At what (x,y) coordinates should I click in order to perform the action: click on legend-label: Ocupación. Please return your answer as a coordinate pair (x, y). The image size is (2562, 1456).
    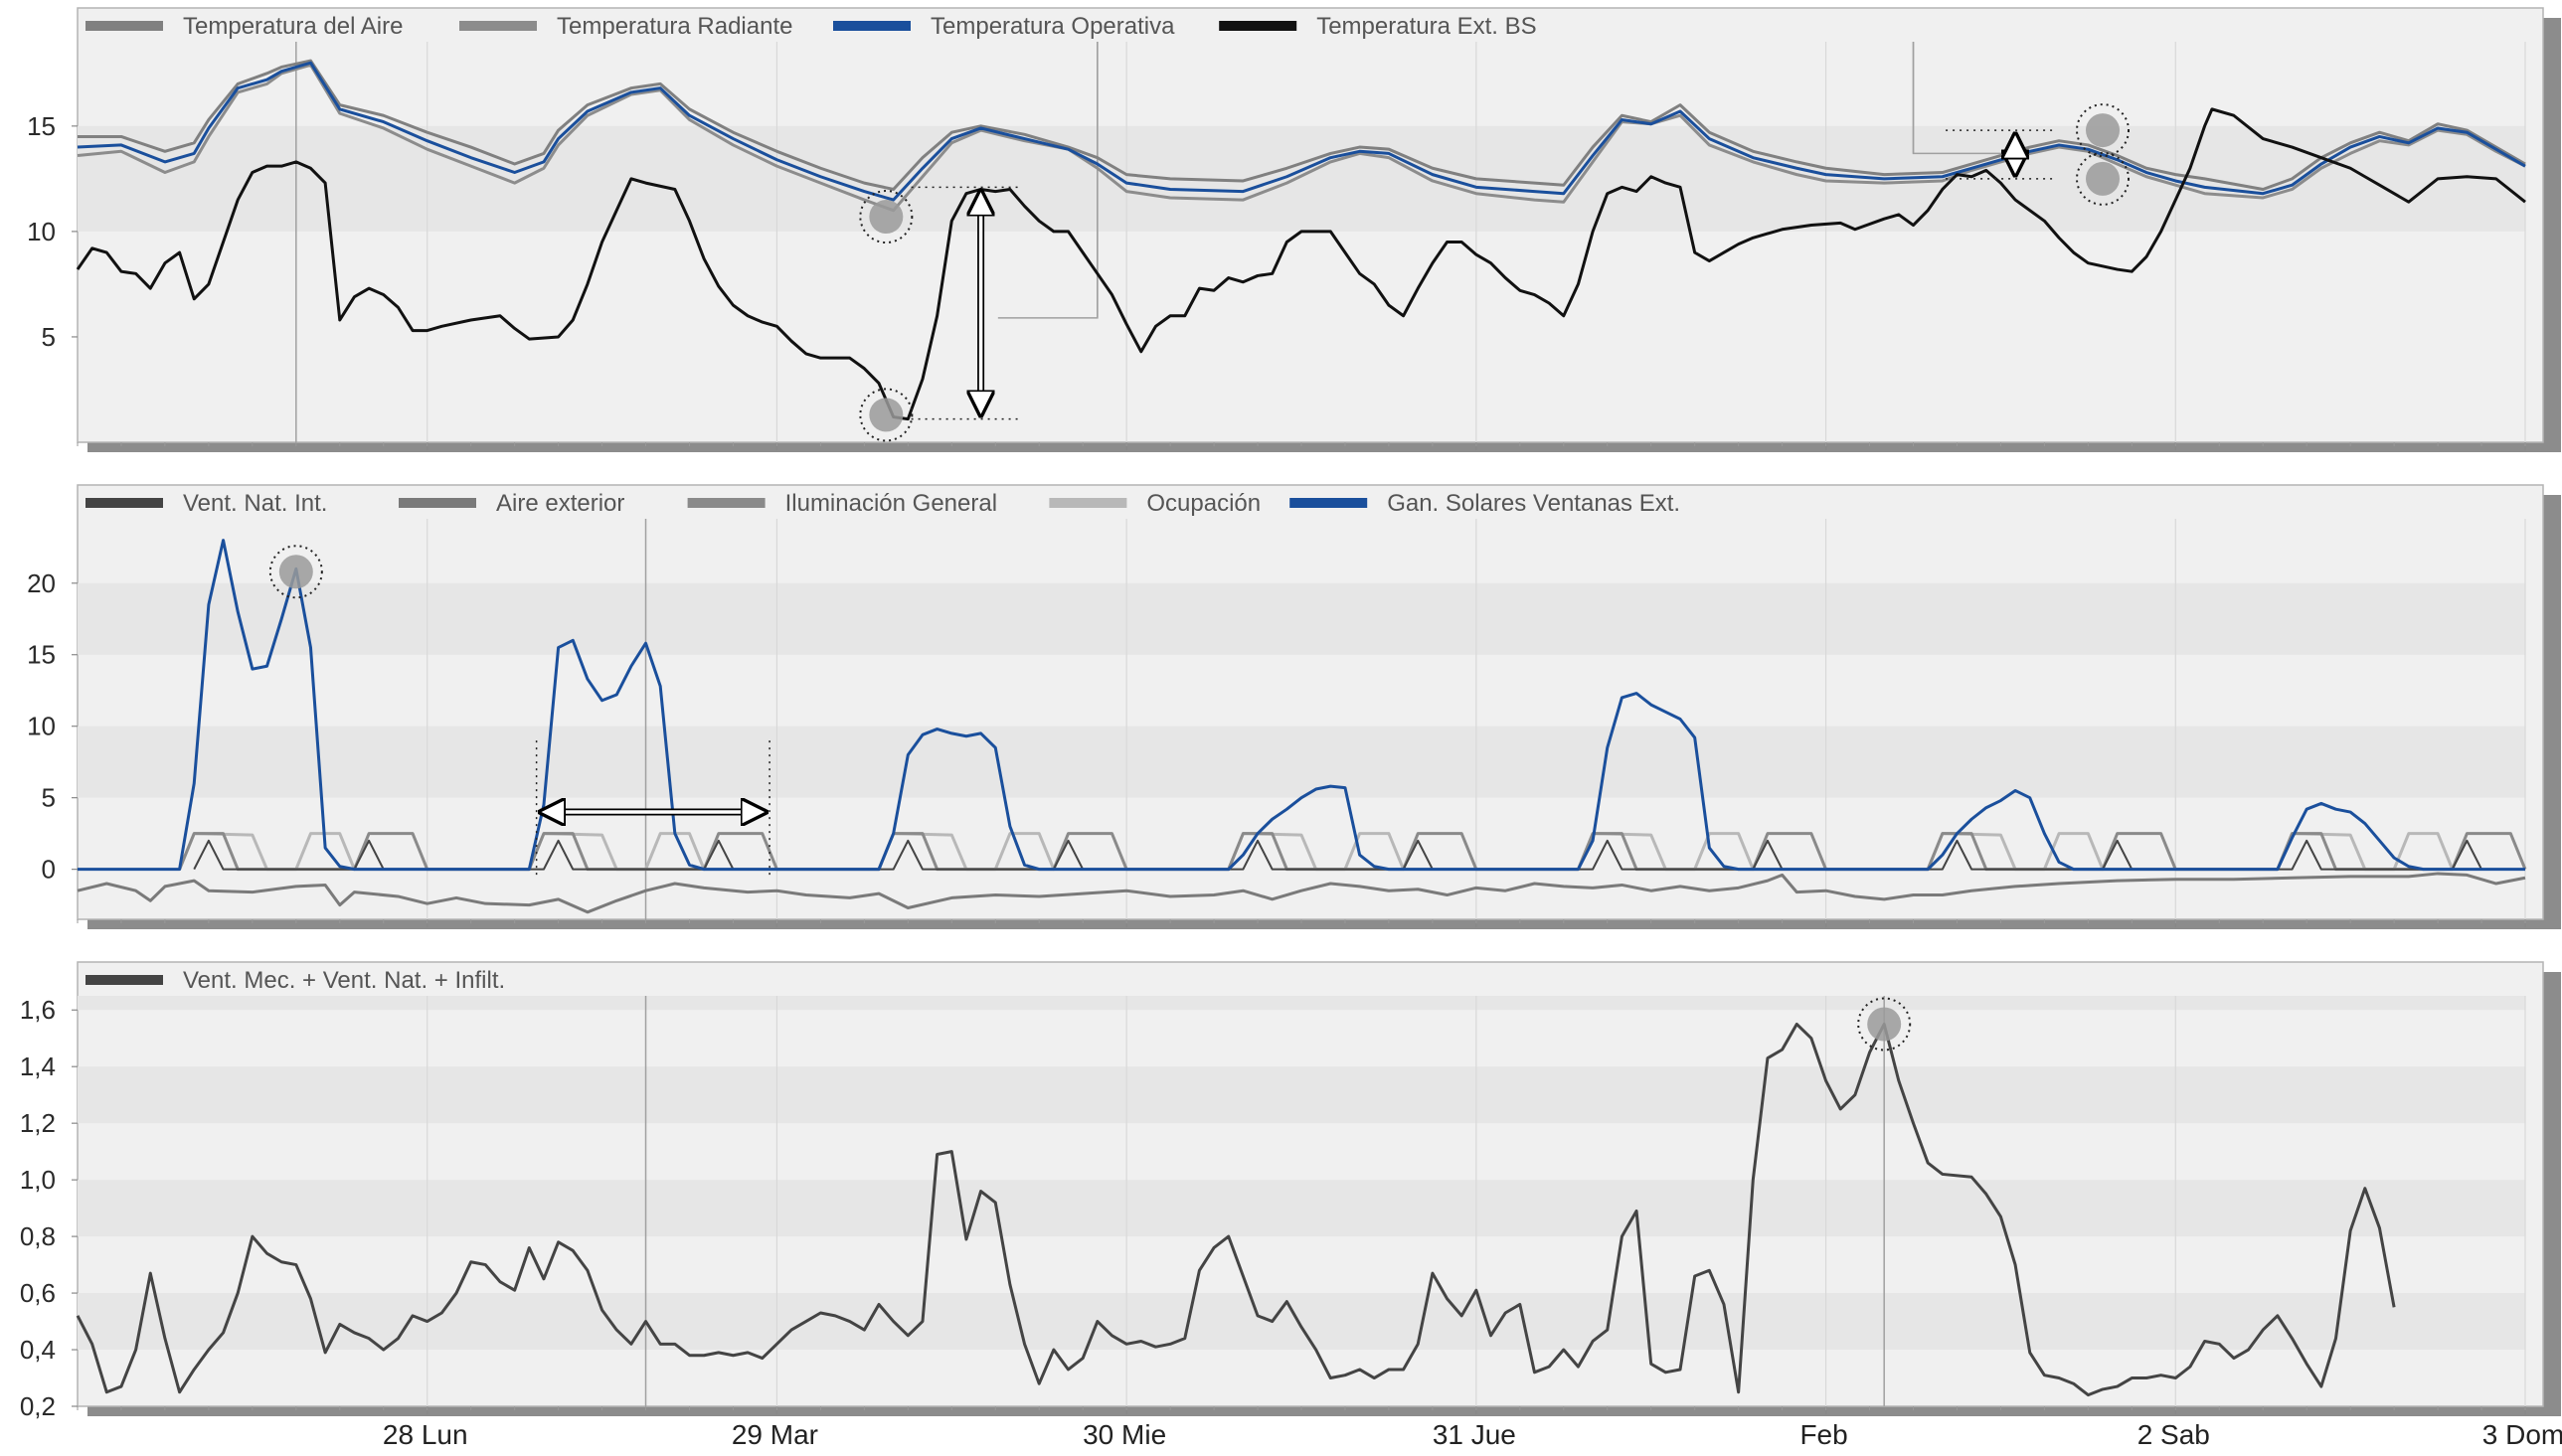
    Looking at the image, I should click on (1203, 503).